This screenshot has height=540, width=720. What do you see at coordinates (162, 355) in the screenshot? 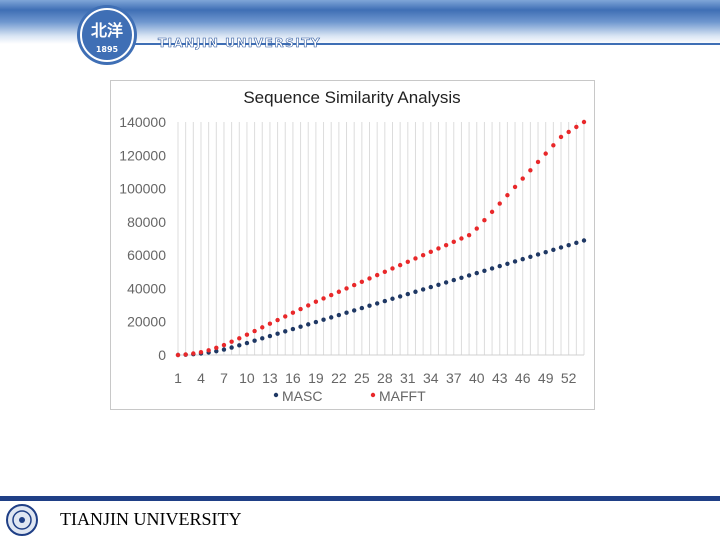
I see `y-tick-label: 0` at bounding box center [162, 355].